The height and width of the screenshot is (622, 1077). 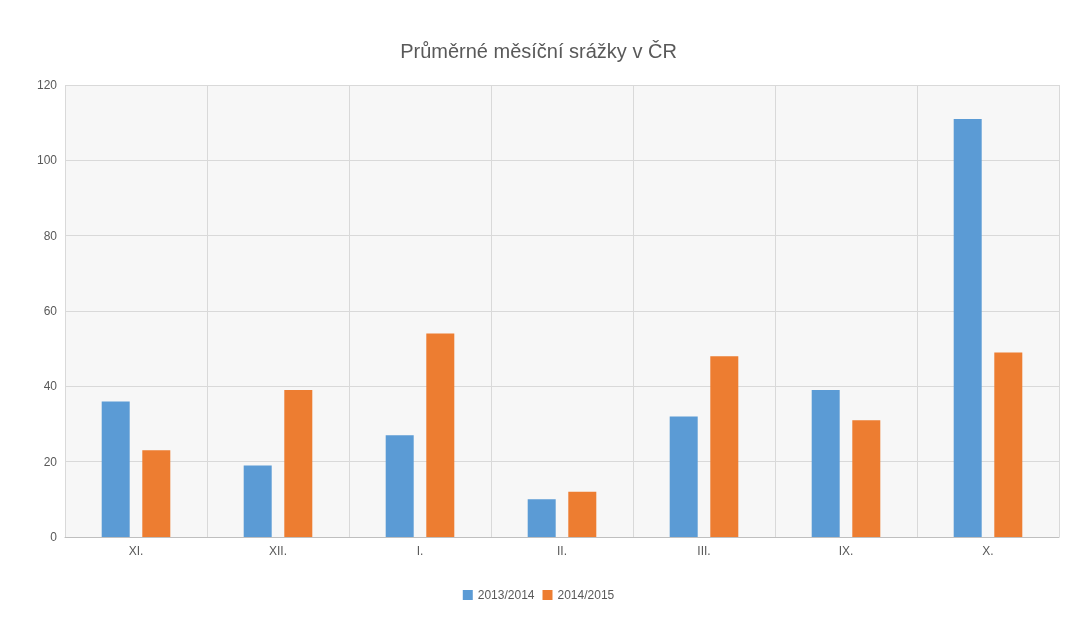 What do you see at coordinates (50, 235) in the screenshot?
I see `y-tick-label: 80` at bounding box center [50, 235].